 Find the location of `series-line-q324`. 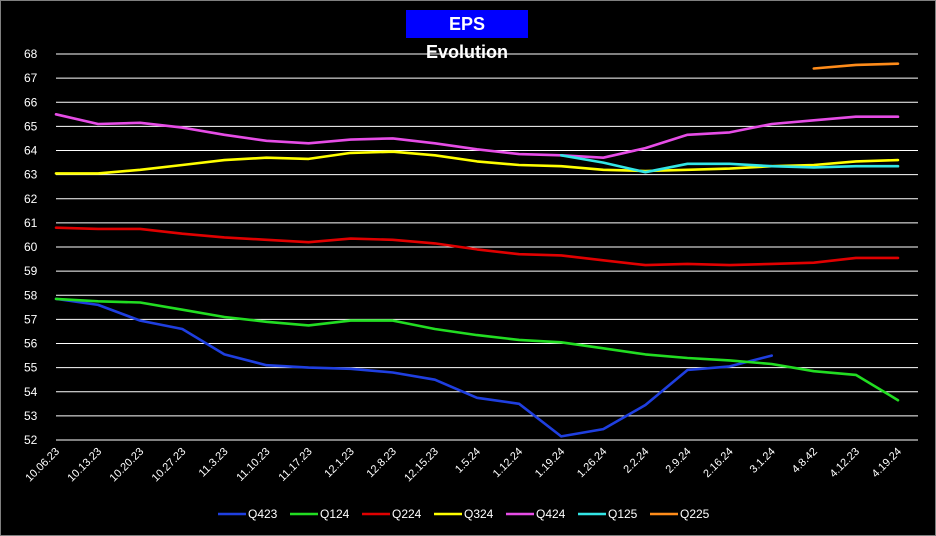

series-line-q324 is located at coordinates (477, 162).